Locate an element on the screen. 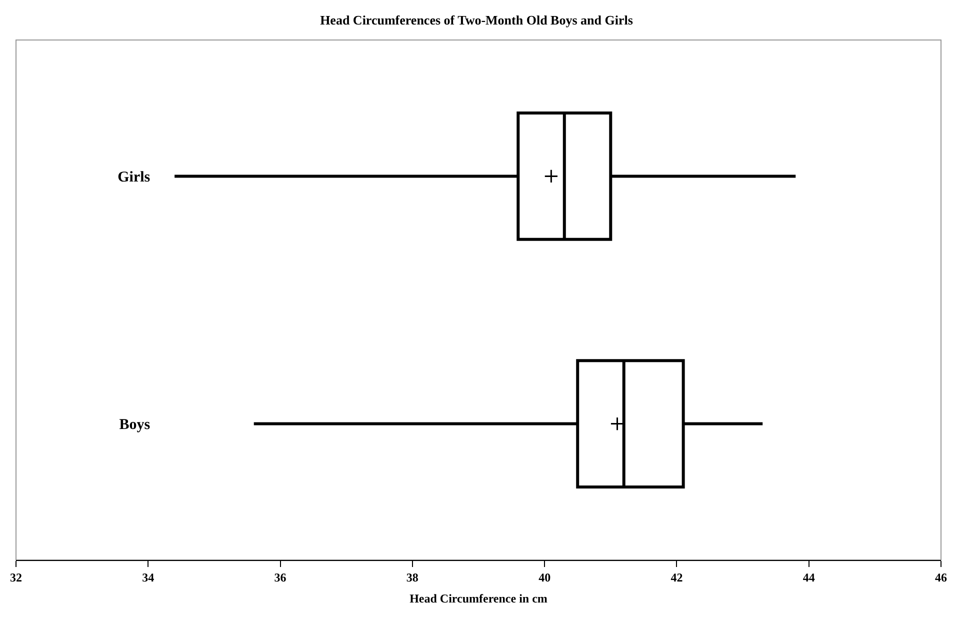  x-tick-label: 42 is located at coordinates (676, 577).